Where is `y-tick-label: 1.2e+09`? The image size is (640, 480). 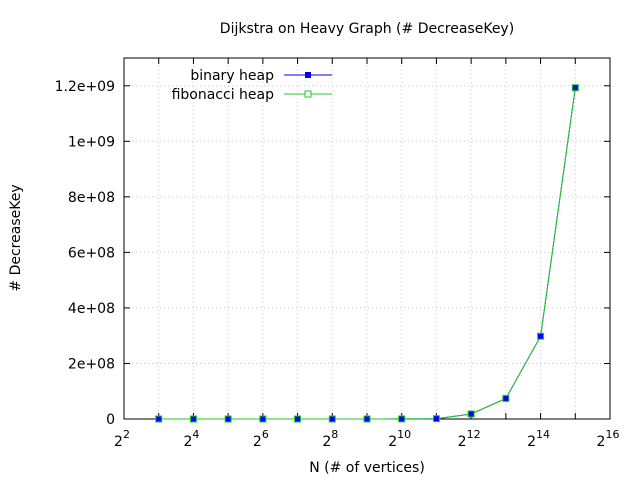 y-tick-label: 1.2e+09 is located at coordinates (85, 87).